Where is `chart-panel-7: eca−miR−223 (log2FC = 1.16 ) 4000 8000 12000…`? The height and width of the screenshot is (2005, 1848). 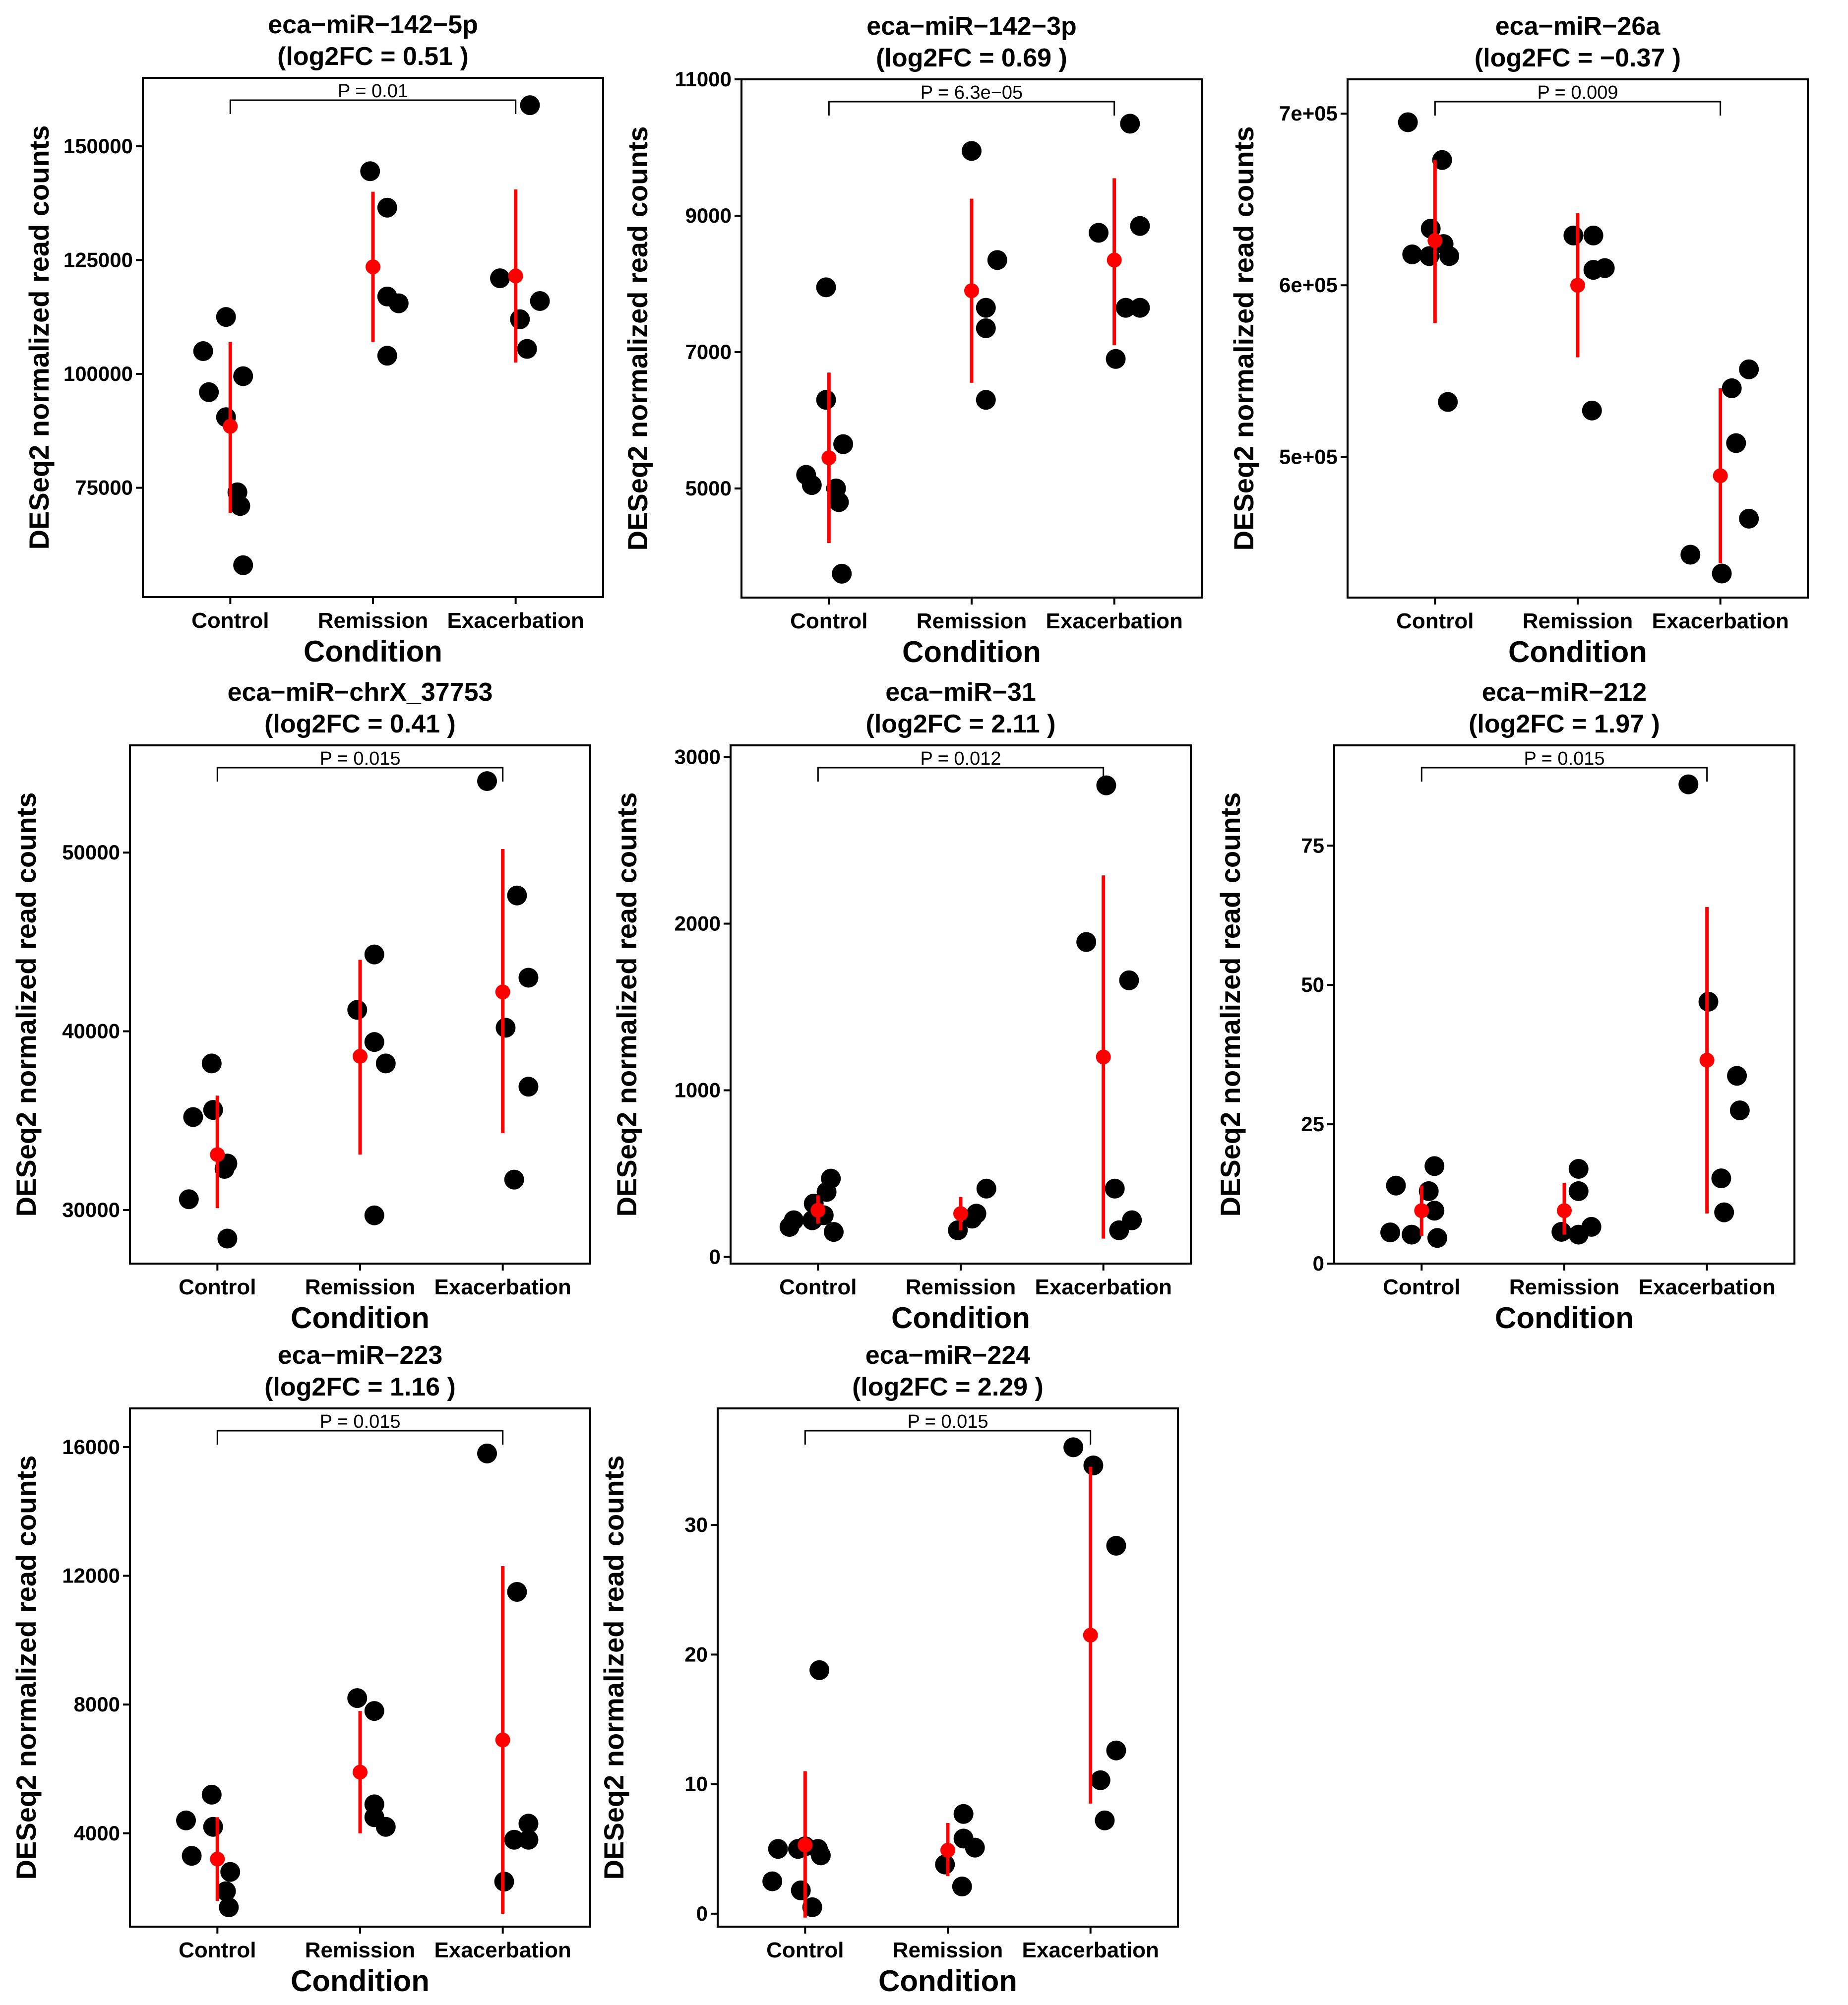 chart-panel-7: eca−miR−223 (log2FC = 1.16 ) 4000 8000 12000… is located at coordinates (300, 1669).